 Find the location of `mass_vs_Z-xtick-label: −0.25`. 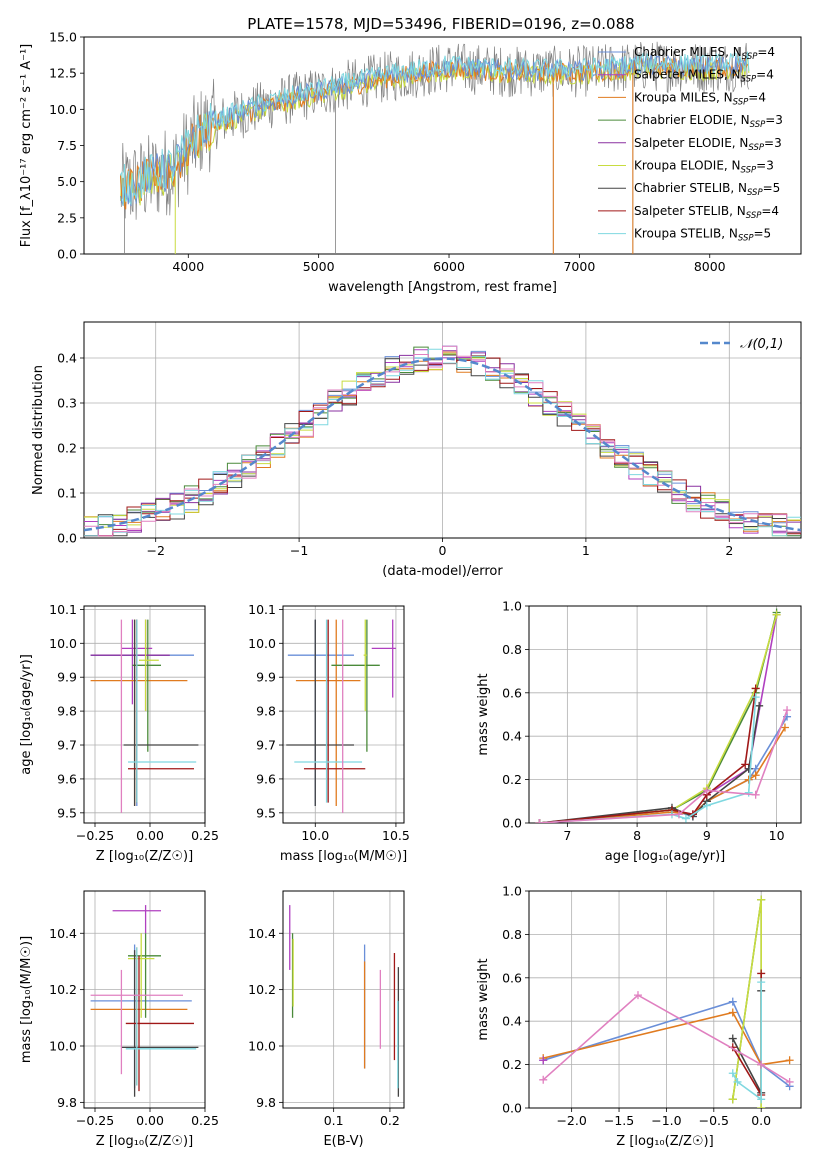

mass_vs_Z-xtick-label: −0.25 is located at coordinates (95, 1120).